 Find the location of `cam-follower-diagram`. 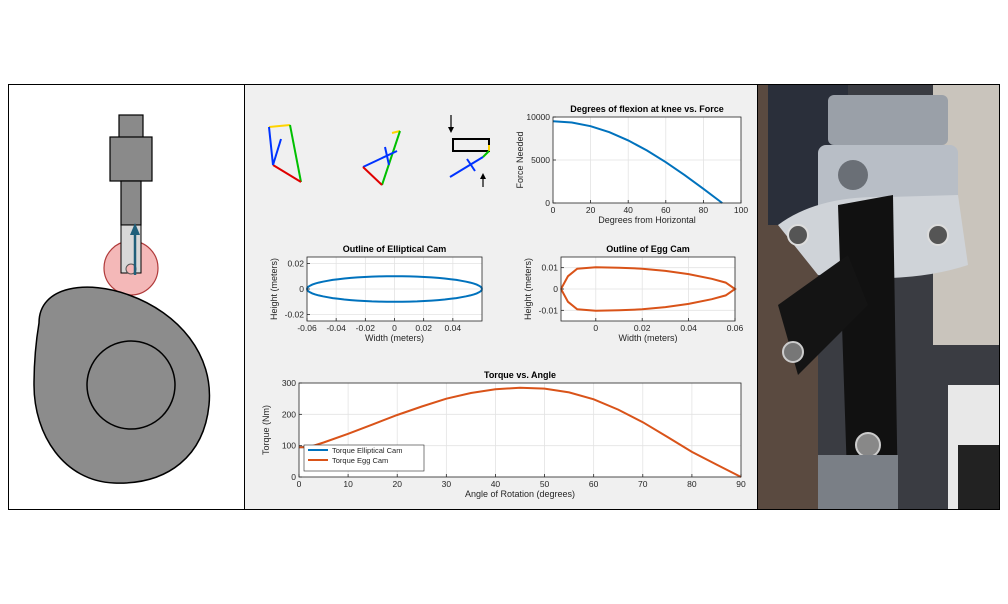

cam-follower-diagram is located at coordinates (122, 299).